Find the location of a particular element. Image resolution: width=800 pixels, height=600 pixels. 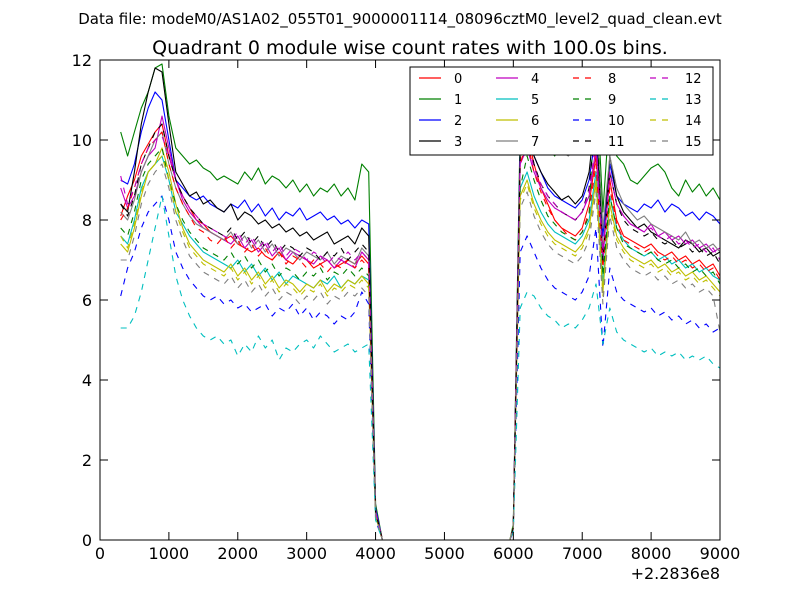

y-tick-label: 10 is located at coordinates (82, 140).